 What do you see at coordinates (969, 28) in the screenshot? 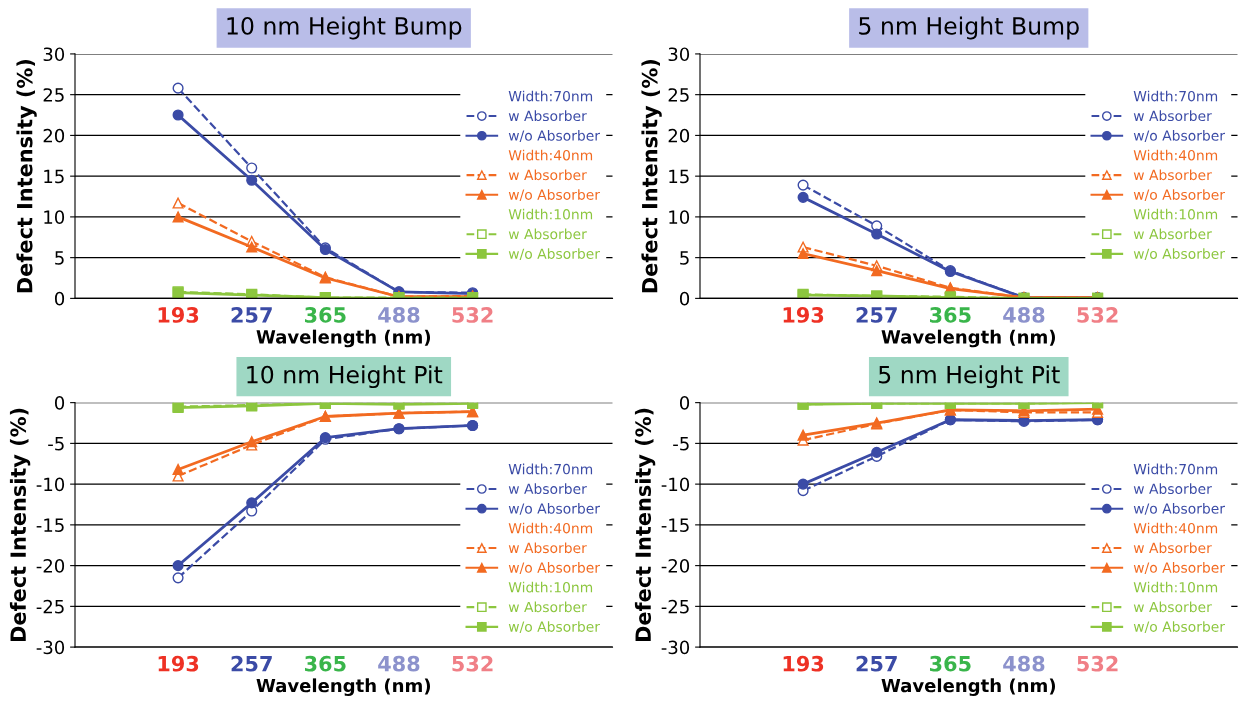
I see `chart-title: 5 nm Height Bump` at bounding box center [969, 28].